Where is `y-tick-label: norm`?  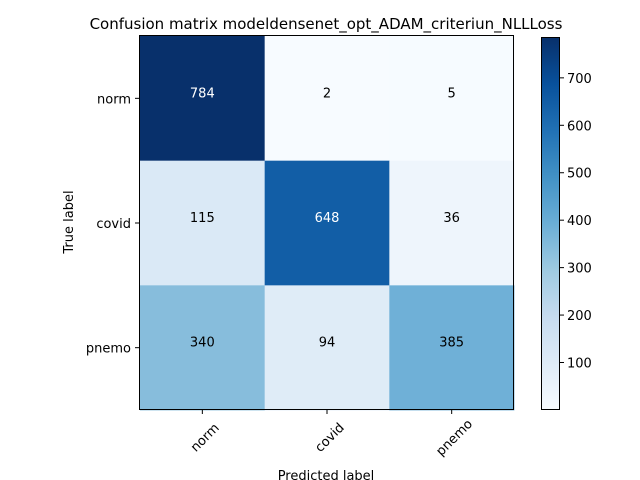
y-tick-label: norm is located at coordinates (114, 99).